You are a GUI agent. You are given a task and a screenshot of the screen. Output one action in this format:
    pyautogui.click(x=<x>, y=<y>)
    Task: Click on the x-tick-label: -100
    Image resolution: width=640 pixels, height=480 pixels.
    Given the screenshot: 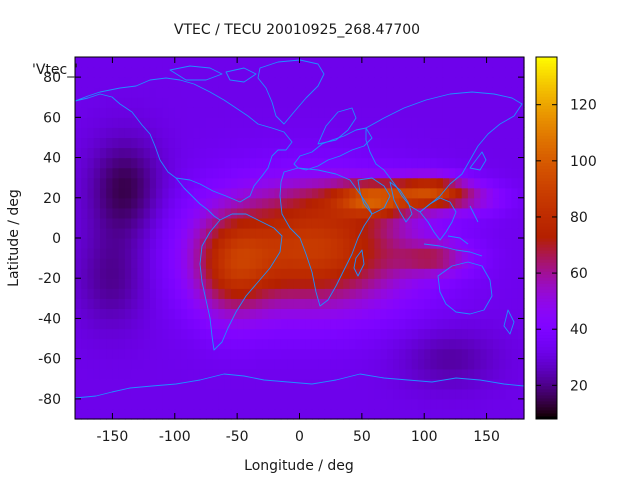 What is the action you would take?
    pyautogui.click(x=175, y=437)
    